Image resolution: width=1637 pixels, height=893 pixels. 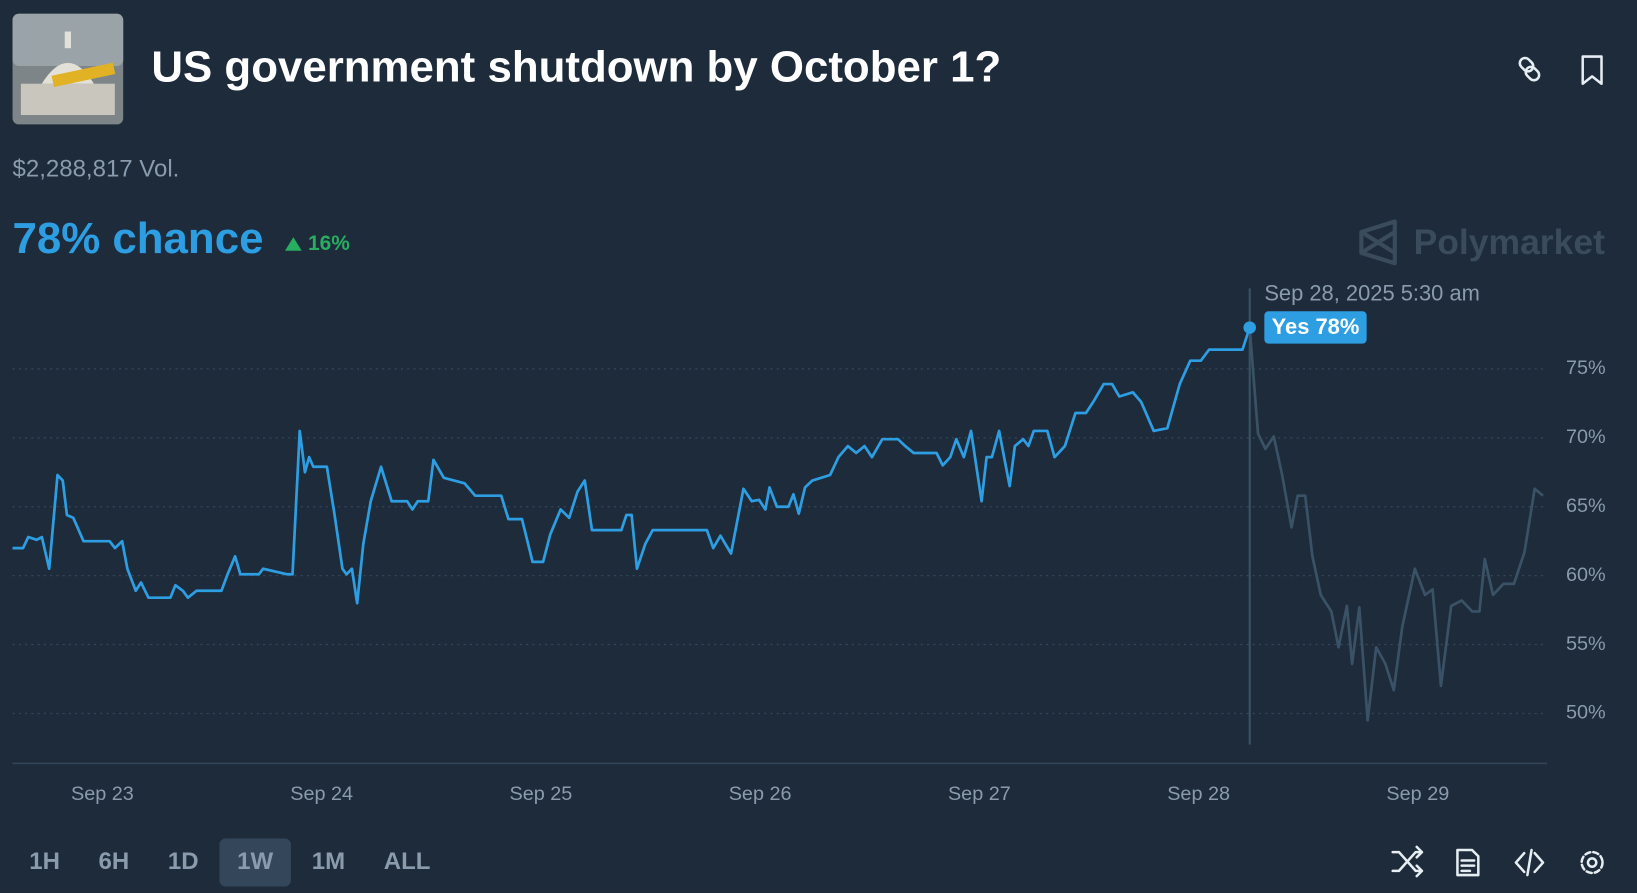 What do you see at coordinates (576, 67) in the screenshot?
I see `market-title: US government shutdown by October 1?` at bounding box center [576, 67].